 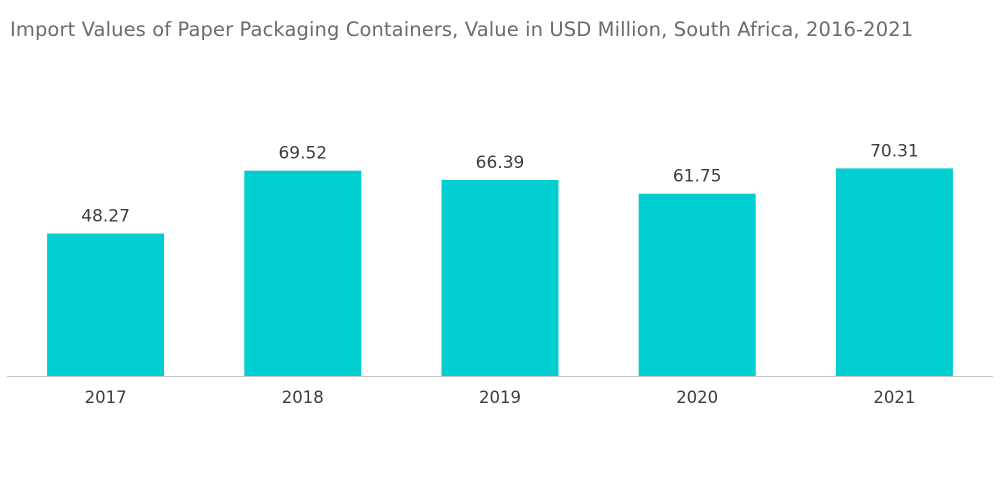 I want to click on x-tick-labels-group: 2017 2018 2019 2020 2021, so click(x=500, y=397).